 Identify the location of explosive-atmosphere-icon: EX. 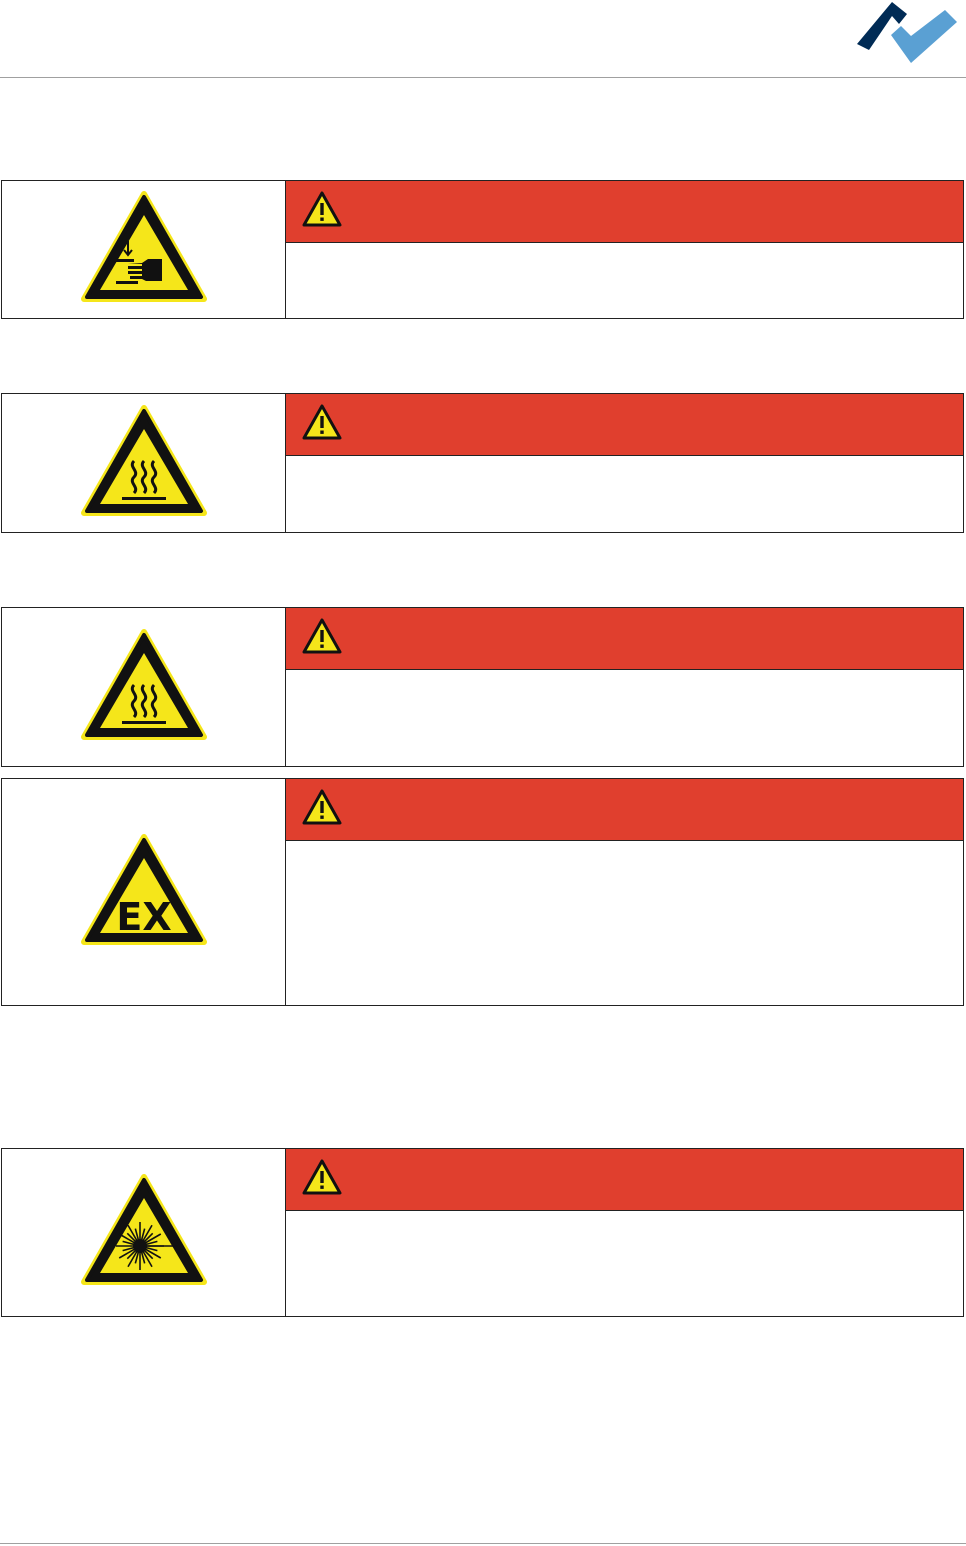
(144, 892).